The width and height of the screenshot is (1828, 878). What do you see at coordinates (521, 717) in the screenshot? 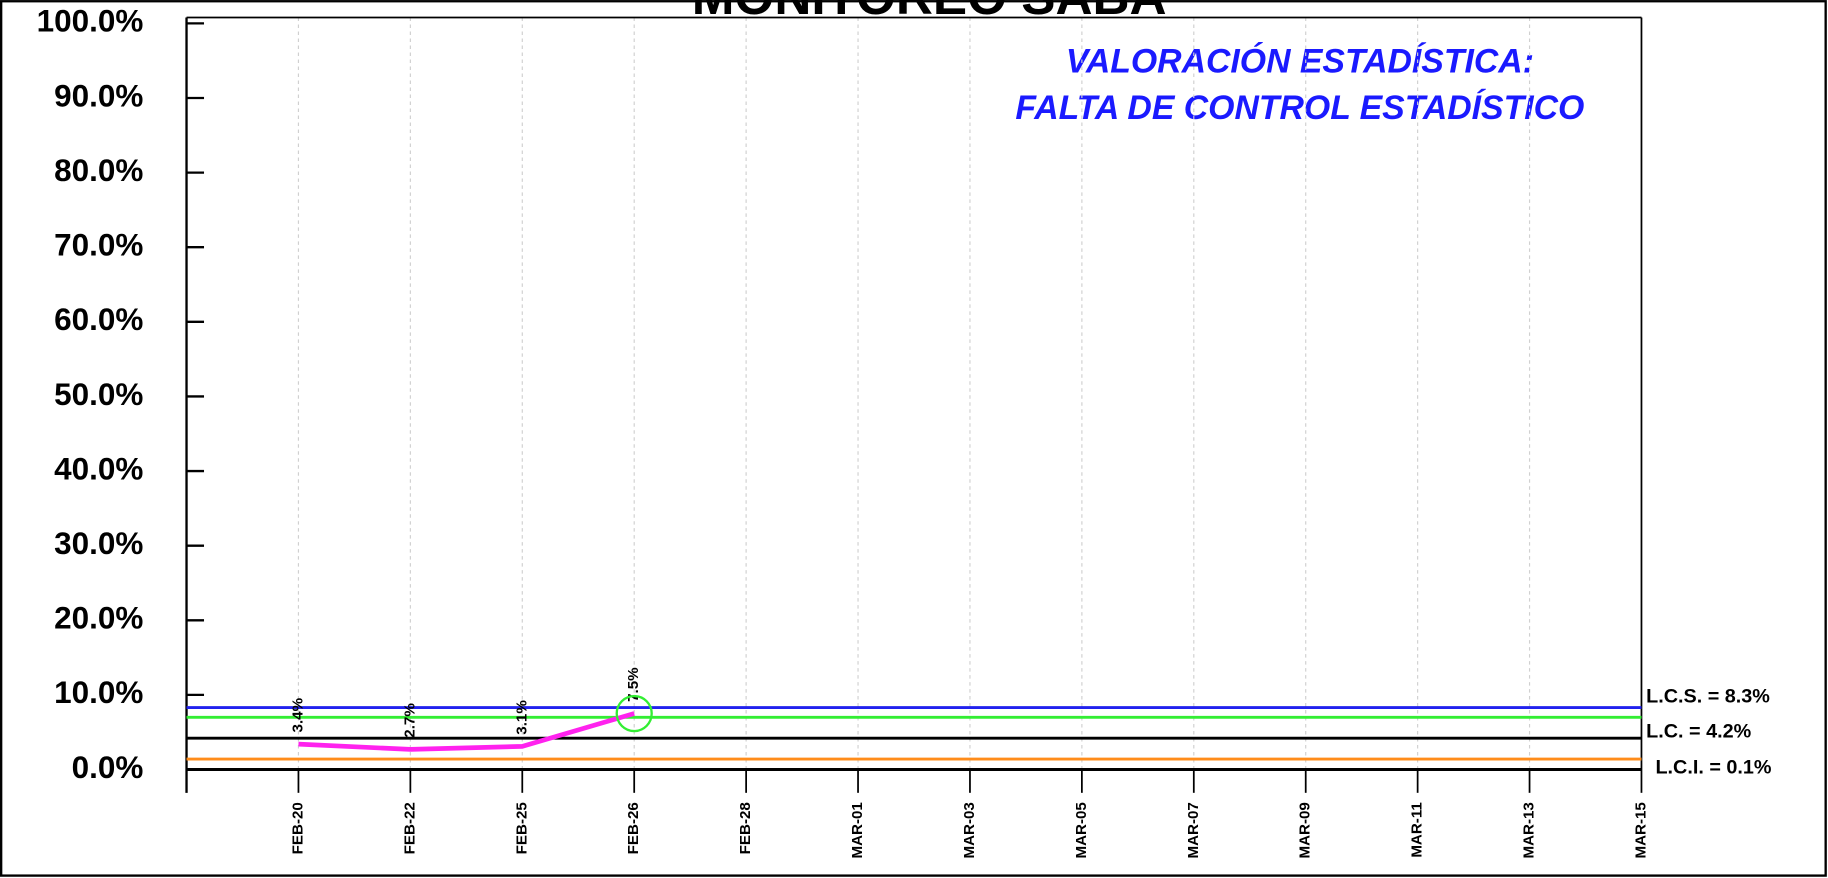
I see `data-label: 3.1%` at bounding box center [521, 717].